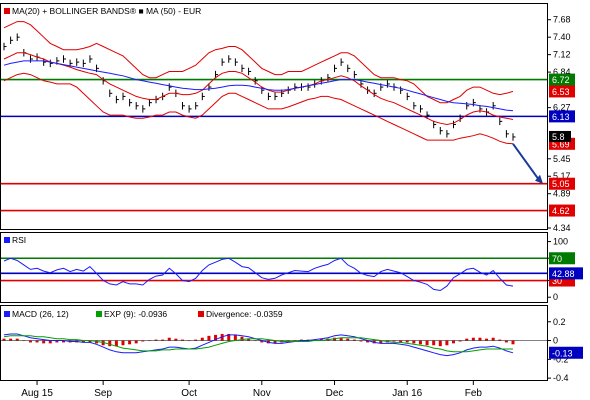 The image size is (590, 400). I want to click on macd-level-tag, so click(566, 352).